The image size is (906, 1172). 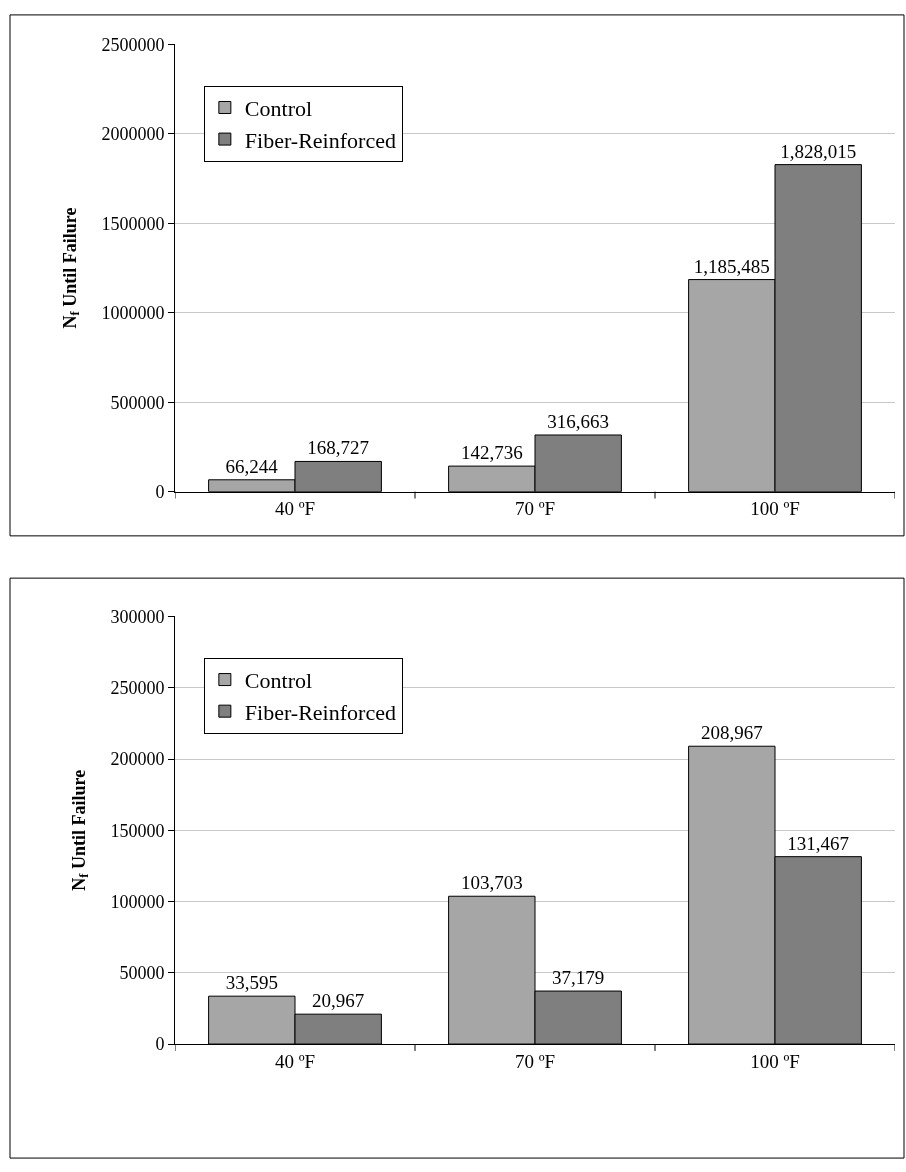 What do you see at coordinates (818, 151) in the screenshot?
I see `data-label: 1,828,015` at bounding box center [818, 151].